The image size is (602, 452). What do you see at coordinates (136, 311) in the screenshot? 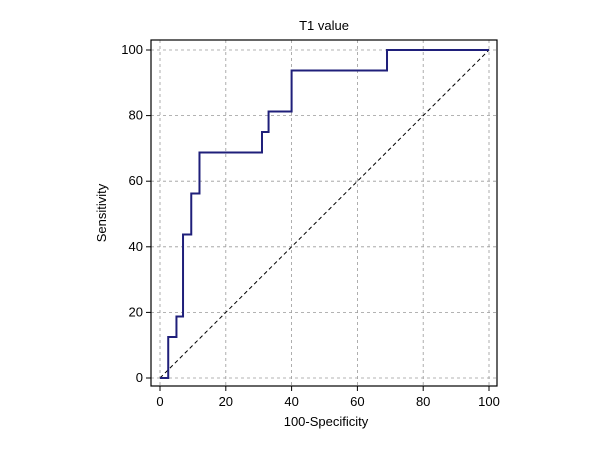
I see `y-tick-label: 20` at bounding box center [136, 311].